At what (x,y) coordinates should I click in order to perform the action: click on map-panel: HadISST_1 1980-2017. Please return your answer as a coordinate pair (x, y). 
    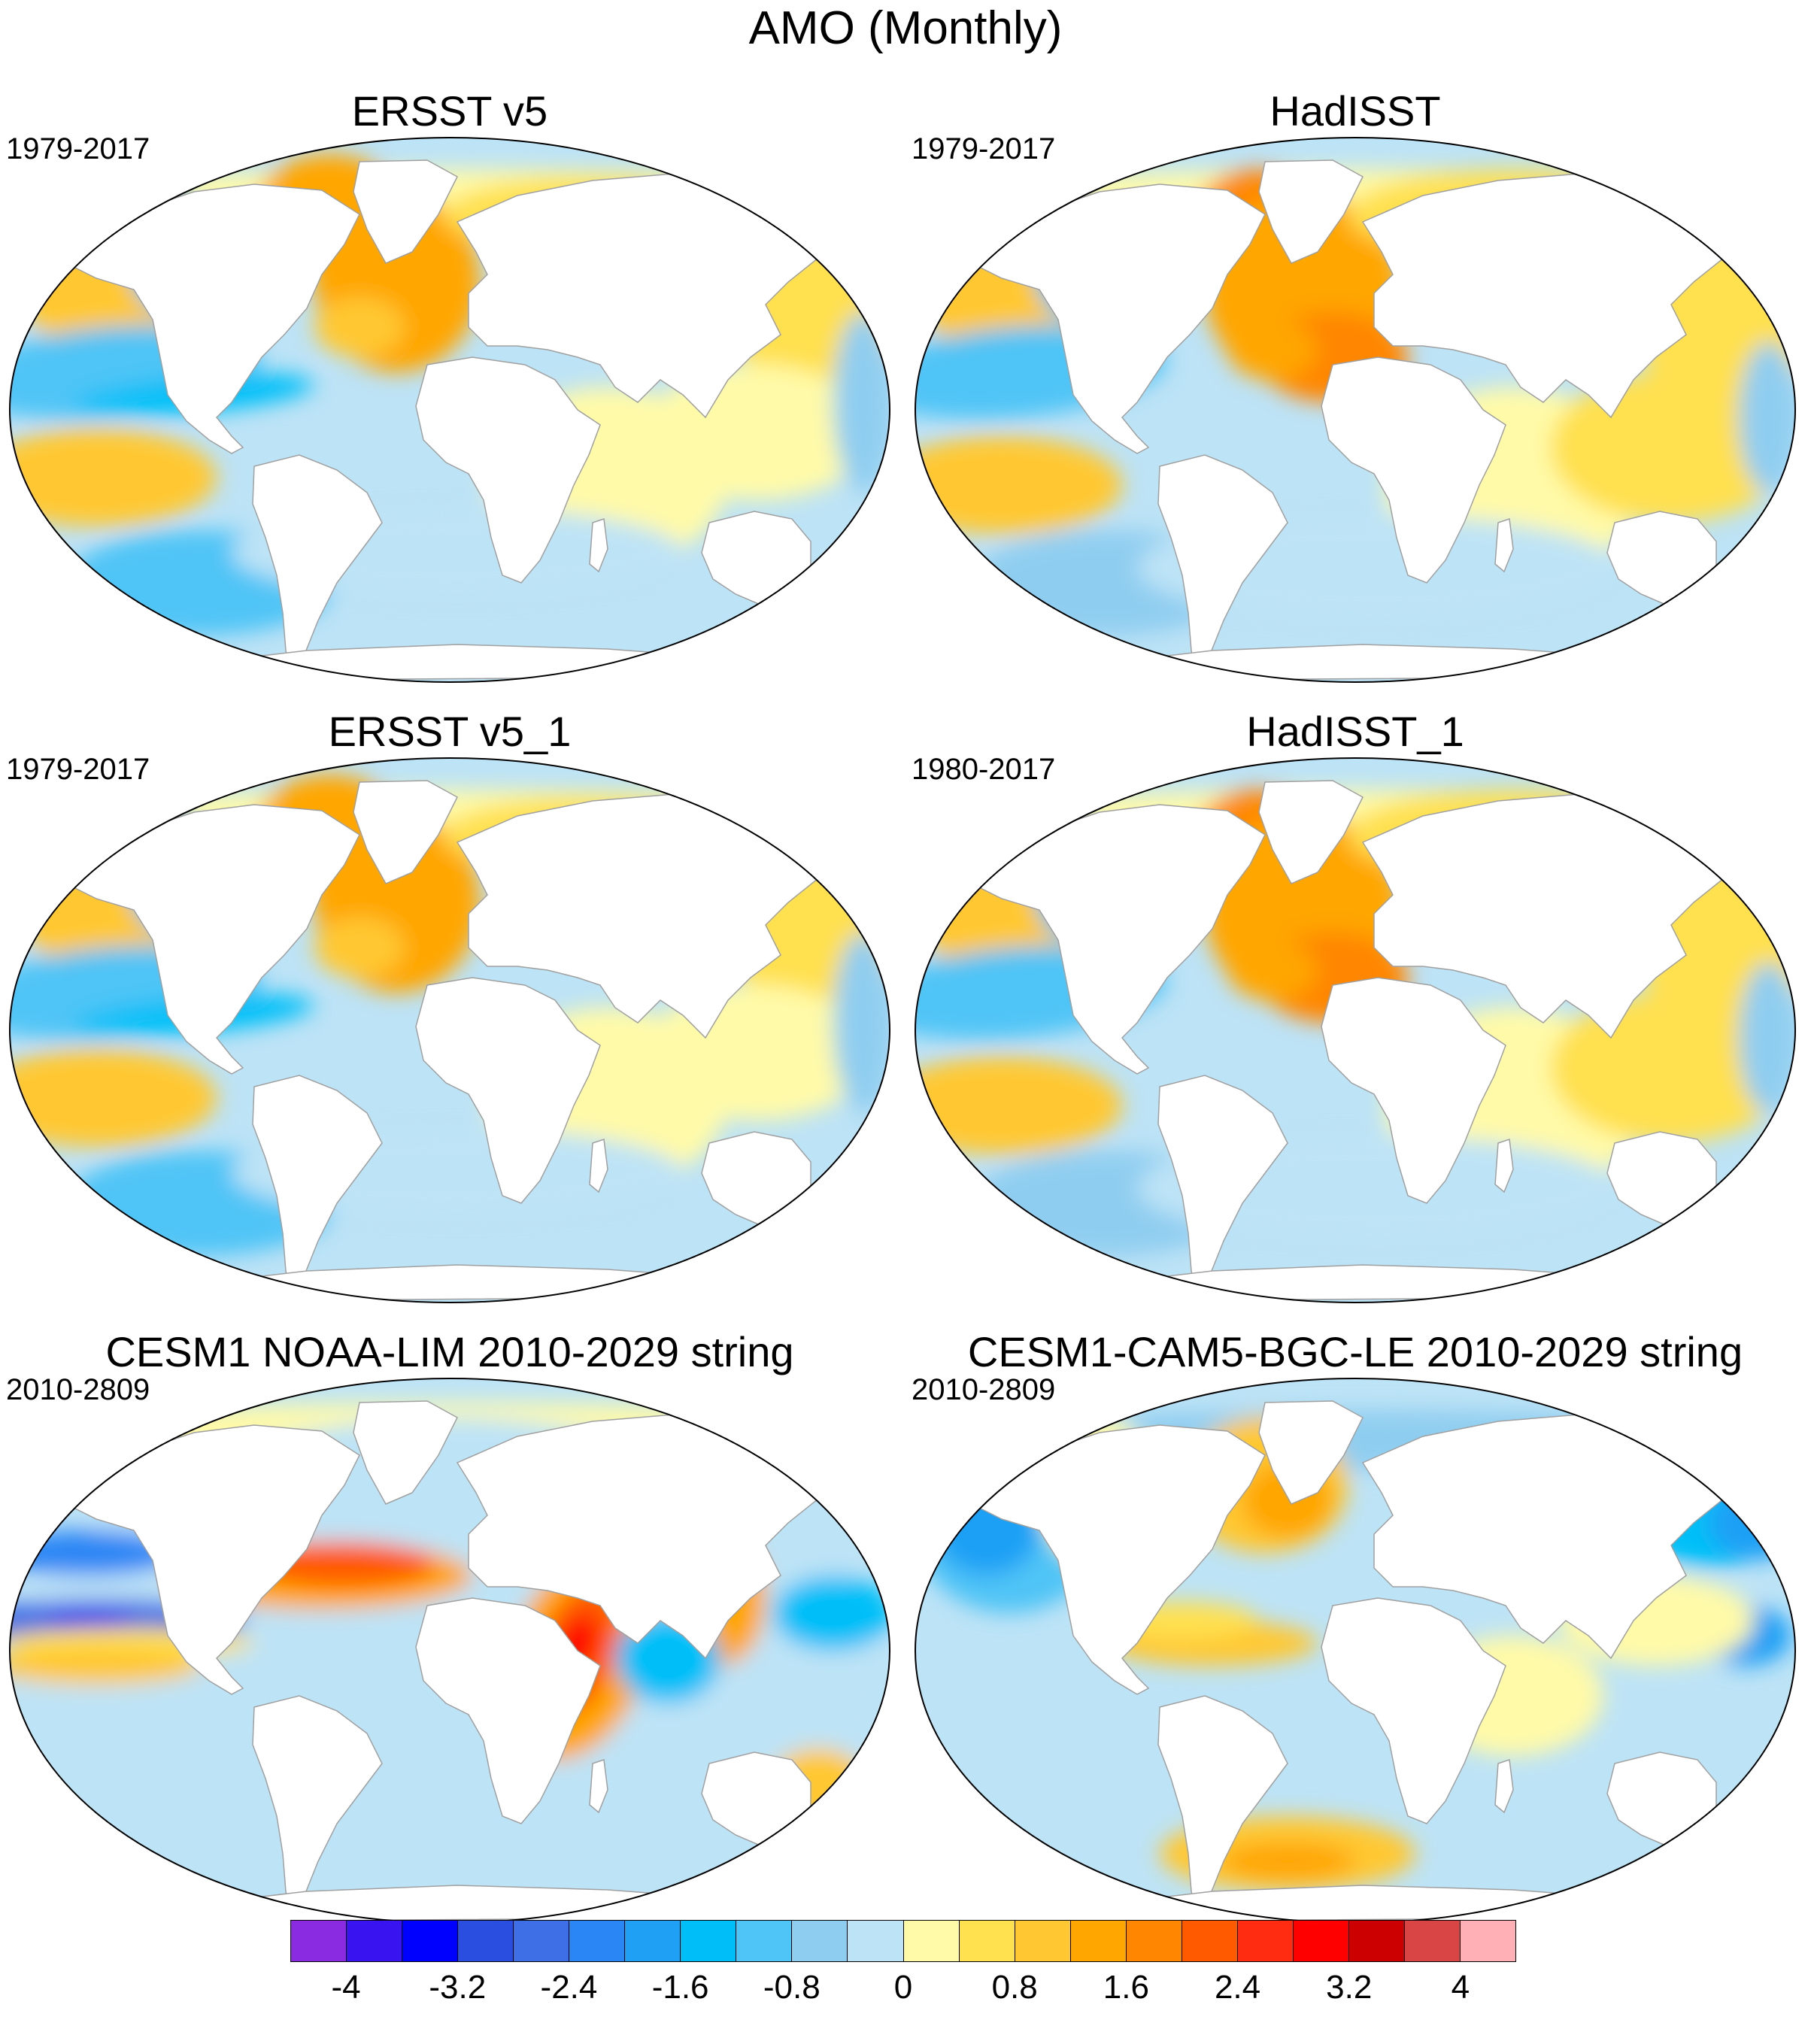
    Looking at the image, I should click on (1355, 1008).